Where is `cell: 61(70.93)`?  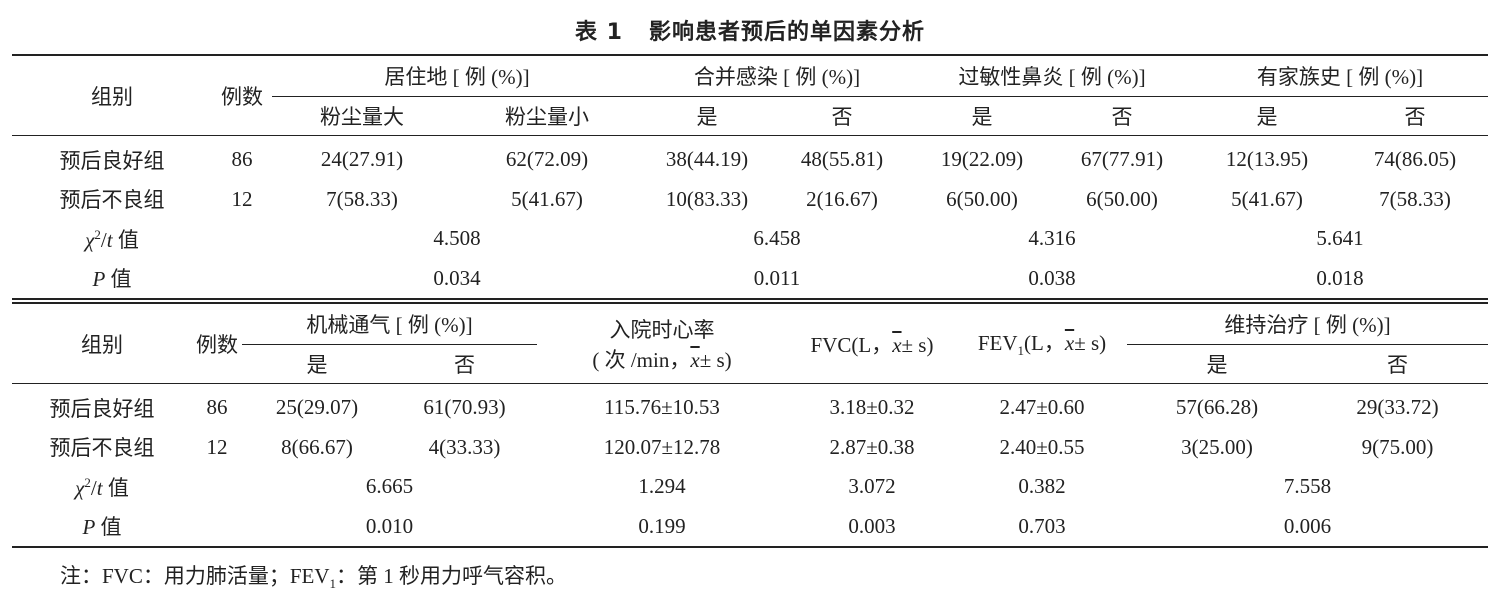 cell: 61(70.93) is located at coordinates (464, 407).